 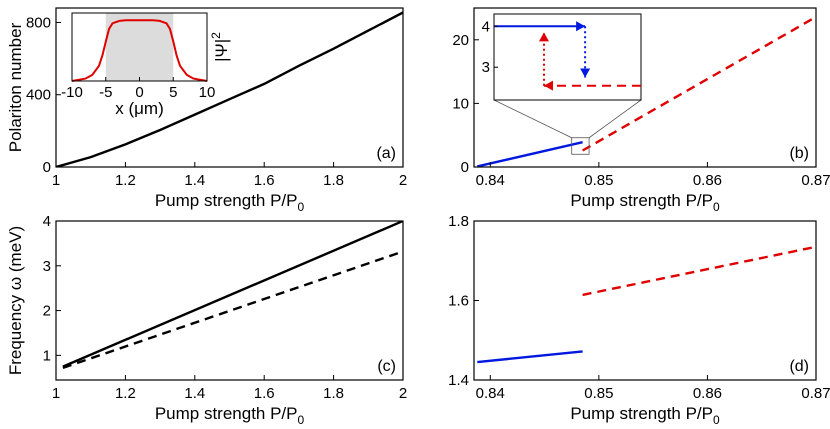 I want to click on panel-d-xlabel-subscript: 0, so click(x=716, y=420).